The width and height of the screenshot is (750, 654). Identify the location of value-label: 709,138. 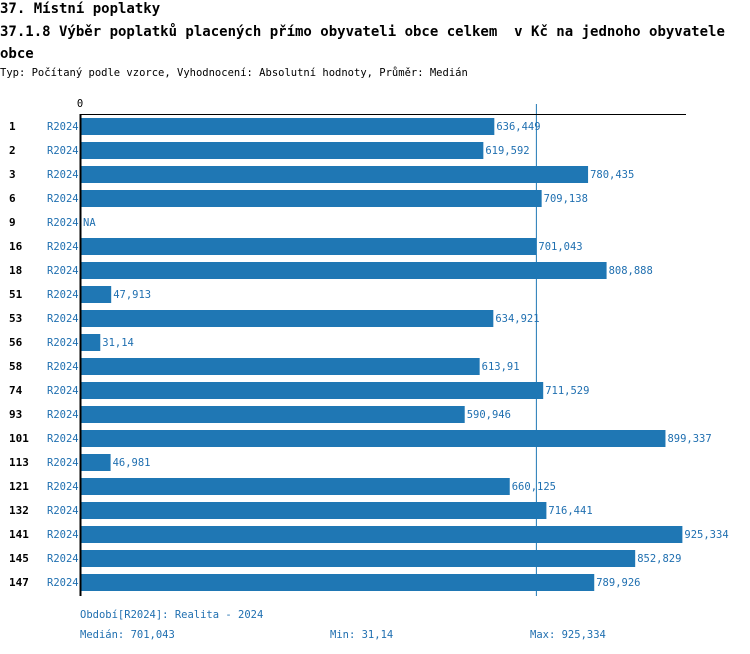
(566, 199).